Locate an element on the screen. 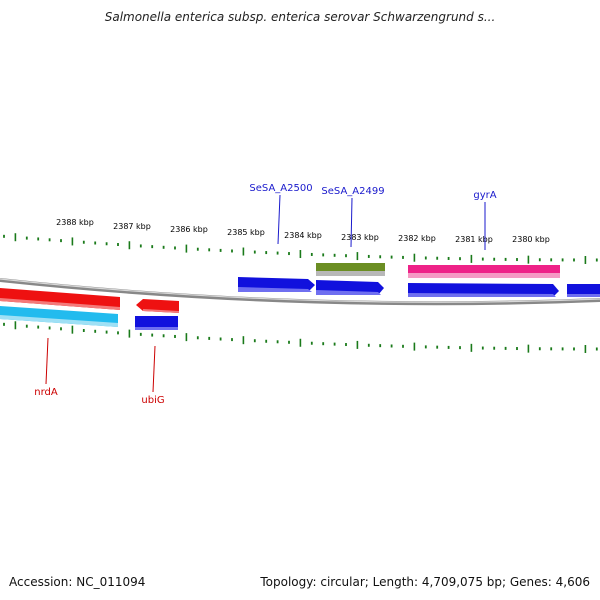 This screenshot has width=600, height=600. gene-nrdA-red is located at coordinates (60, 299).